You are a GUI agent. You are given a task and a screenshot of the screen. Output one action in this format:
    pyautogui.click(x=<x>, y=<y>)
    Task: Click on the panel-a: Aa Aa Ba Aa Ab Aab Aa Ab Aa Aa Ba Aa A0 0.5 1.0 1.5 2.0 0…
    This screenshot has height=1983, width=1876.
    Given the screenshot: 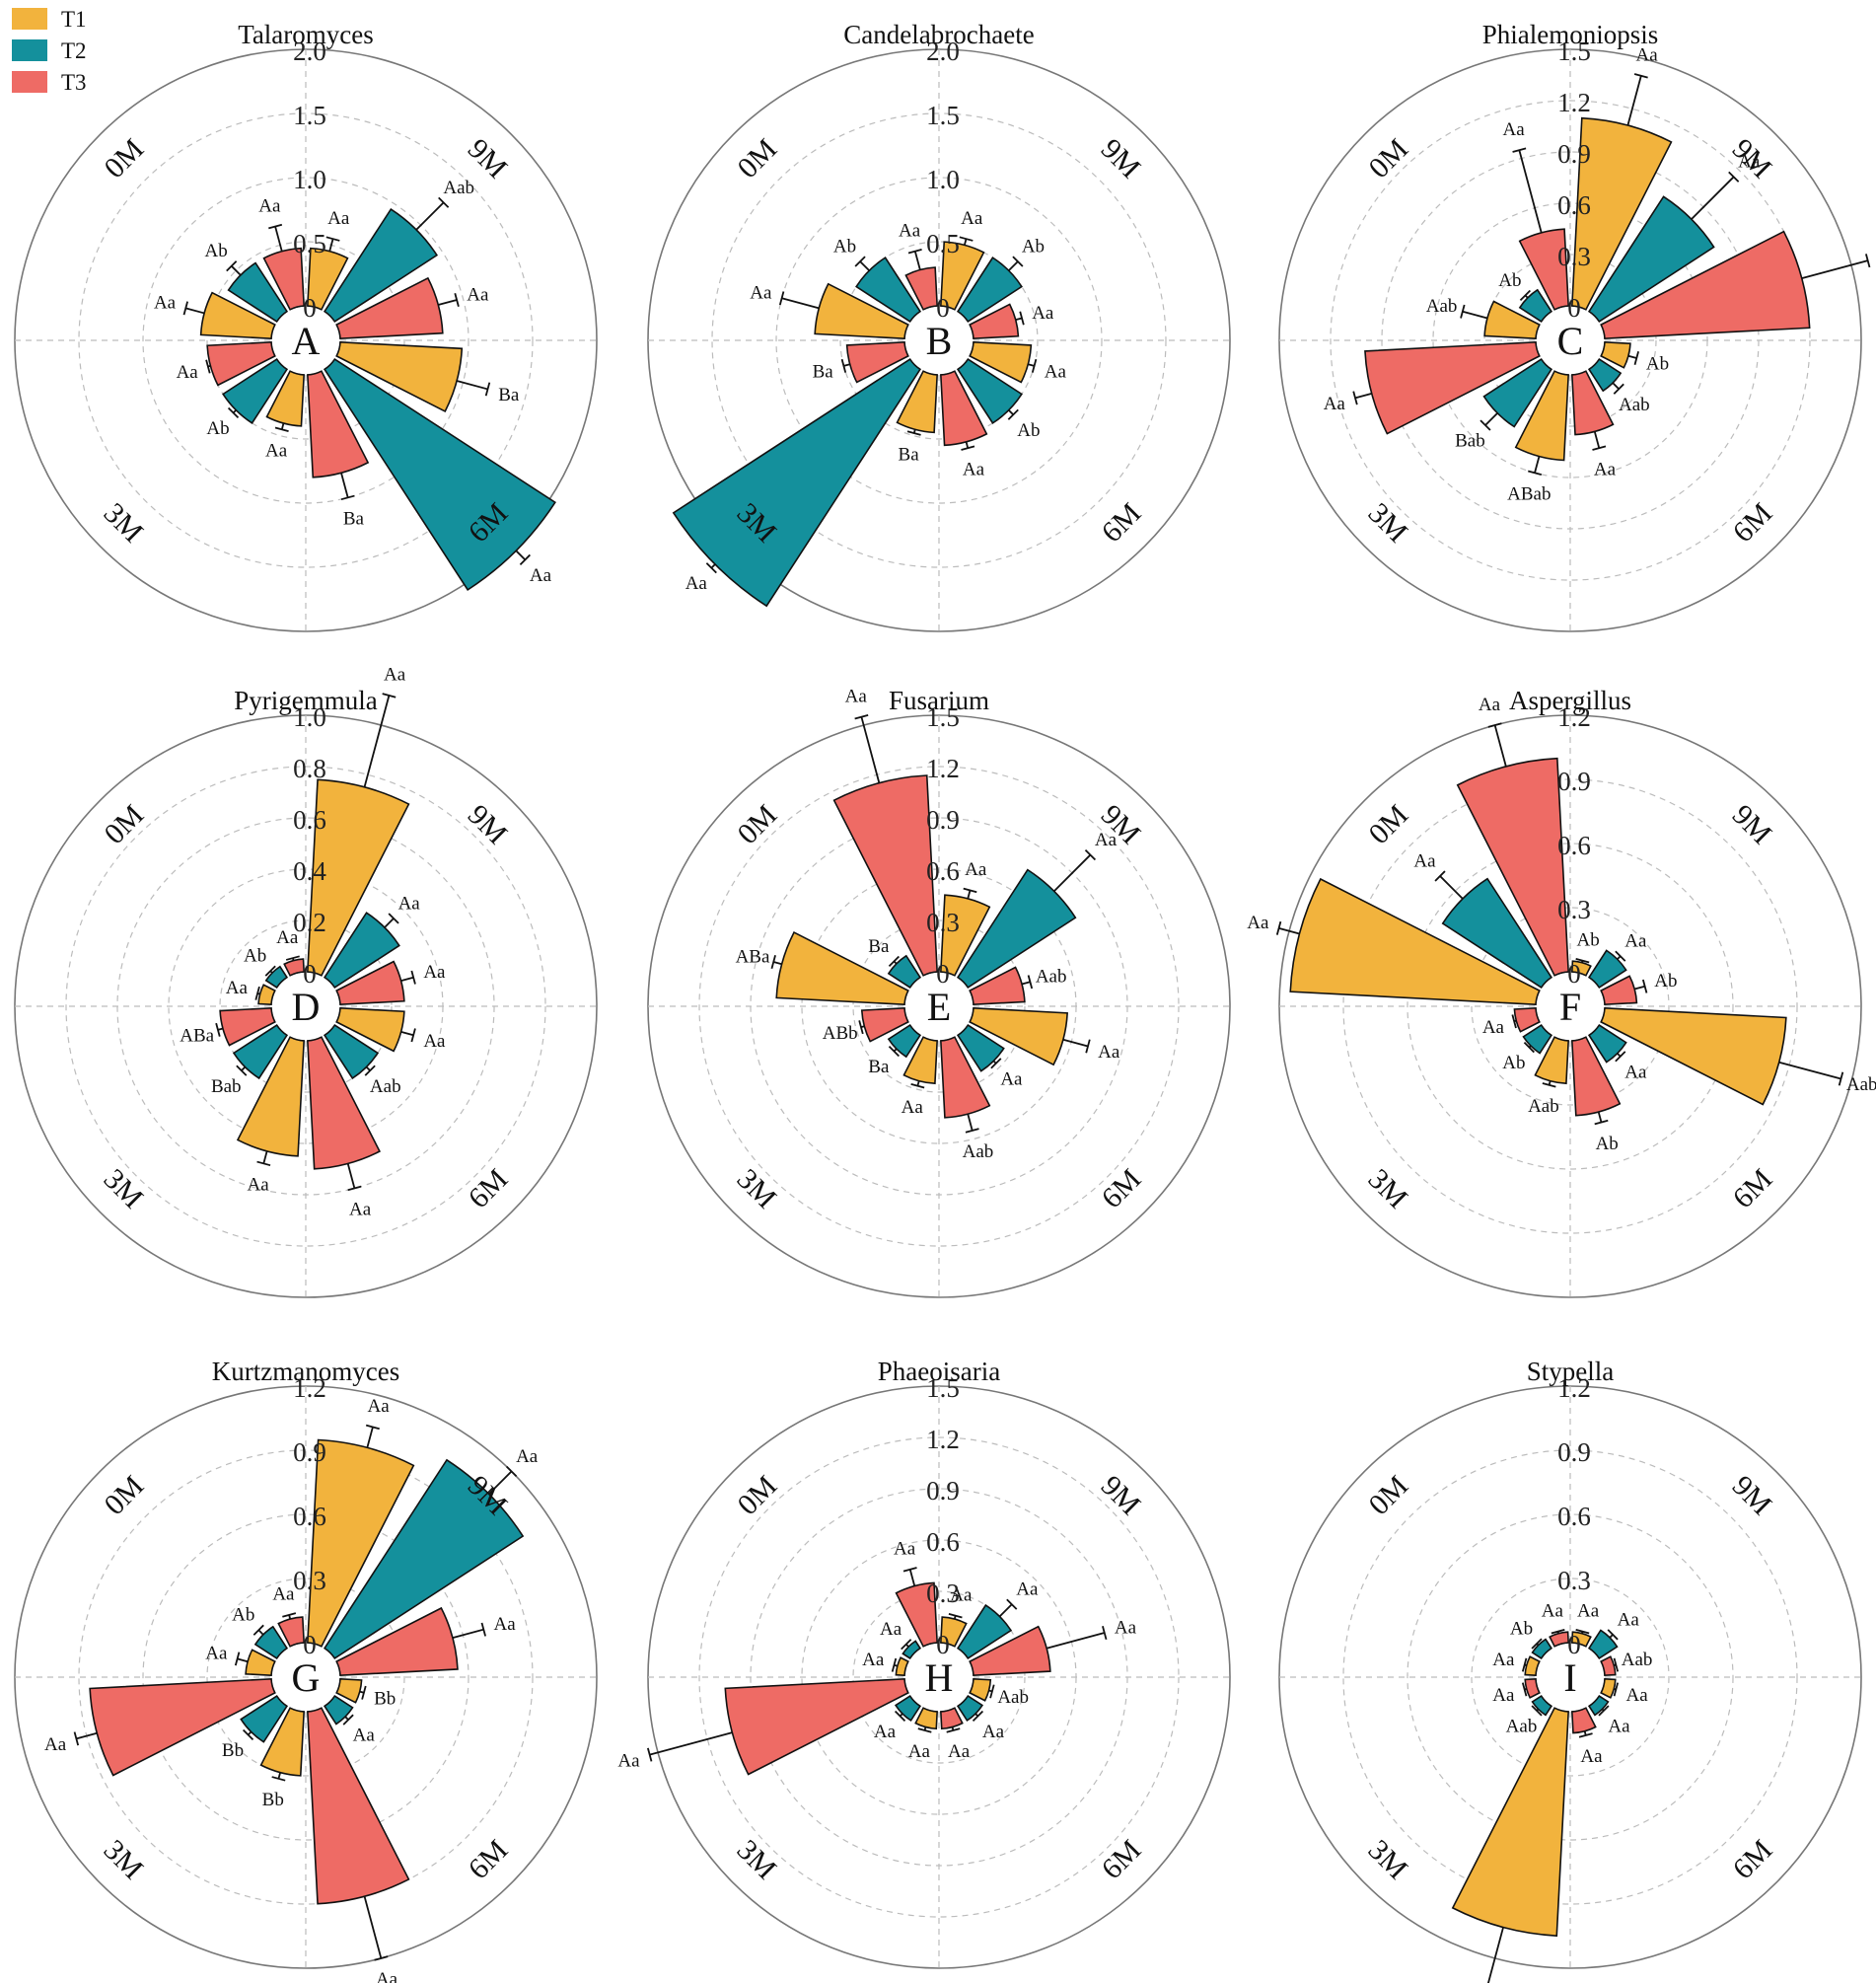 What is the action you would take?
    pyautogui.click(x=306, y=326)
    